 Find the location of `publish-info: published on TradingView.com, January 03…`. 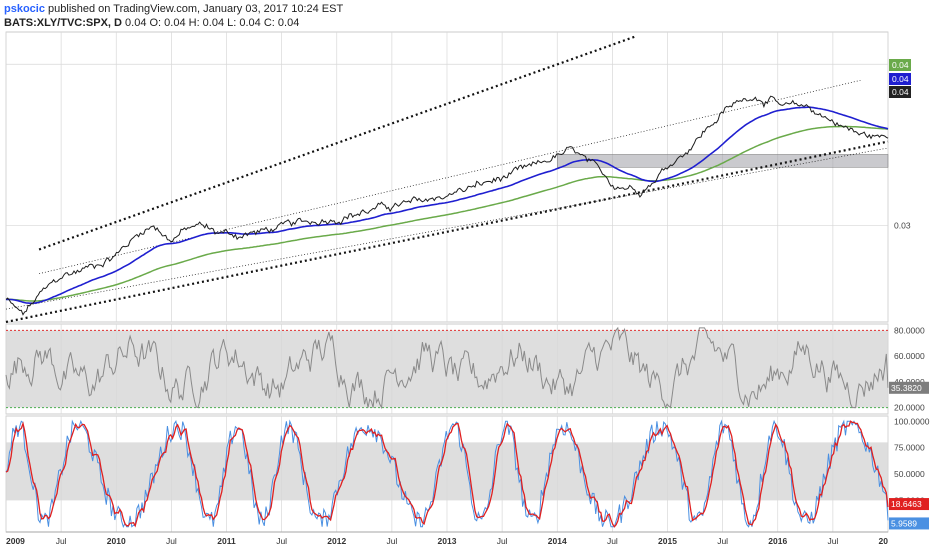

publish-info: published on TradingView.com, January 03… is located at coordinates (196, 9).